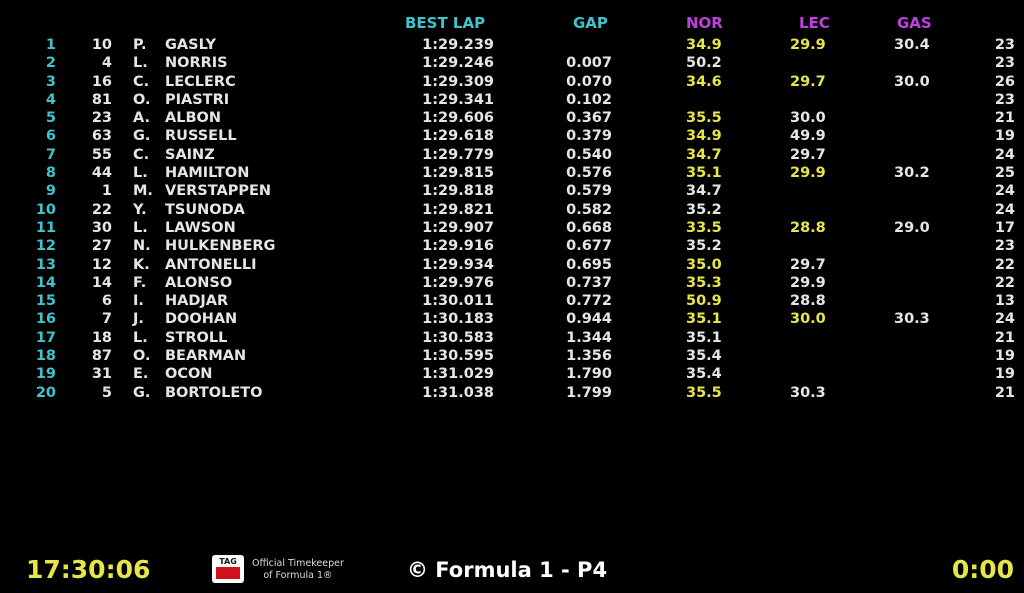 The width and height of the screenshot is (1024, 593). Describe the element at coordinates (912, 45) in the screenshot. I see `sector-3: 30.4` at that location.